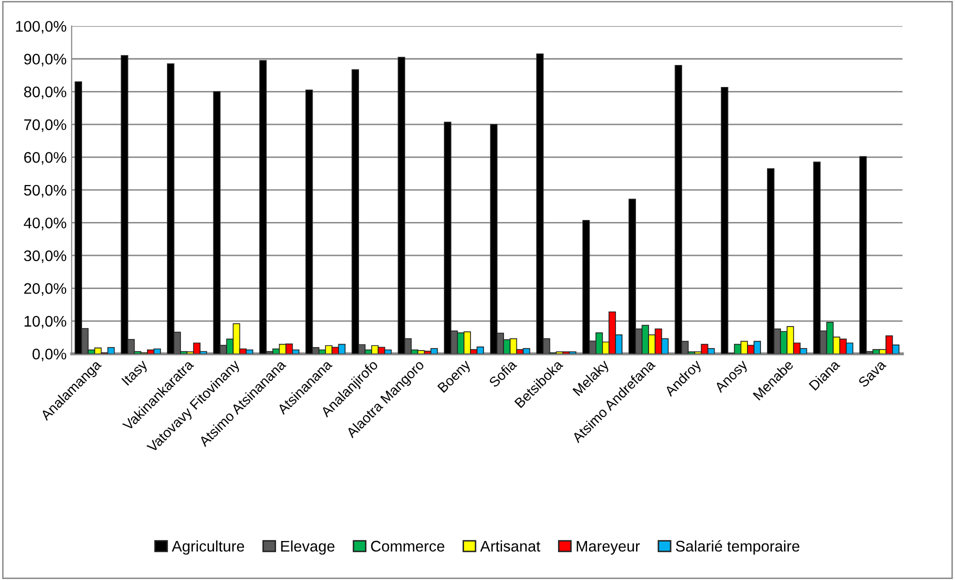 This screenshot has width=955, height=580. I want to click on y-tick-label: 0,0%, so click(49, 355).